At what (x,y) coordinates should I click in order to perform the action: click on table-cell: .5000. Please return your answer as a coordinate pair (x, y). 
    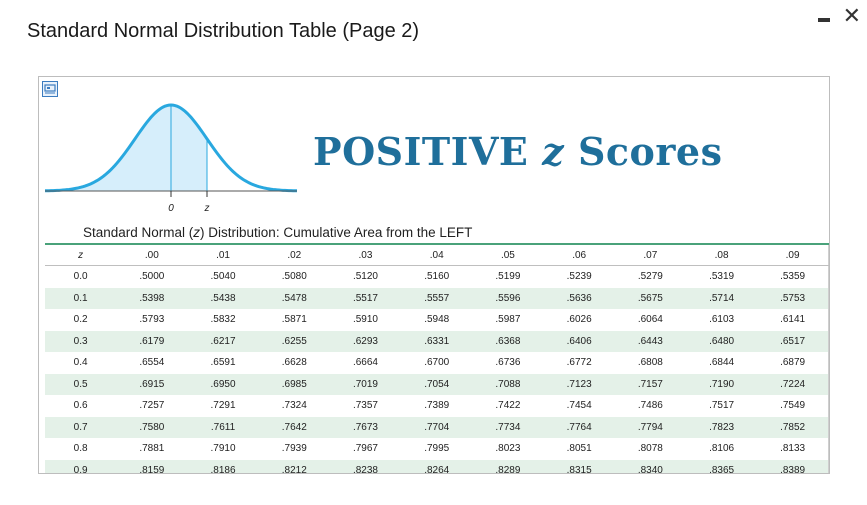
    Looking at the image, I should click on (152, 277).